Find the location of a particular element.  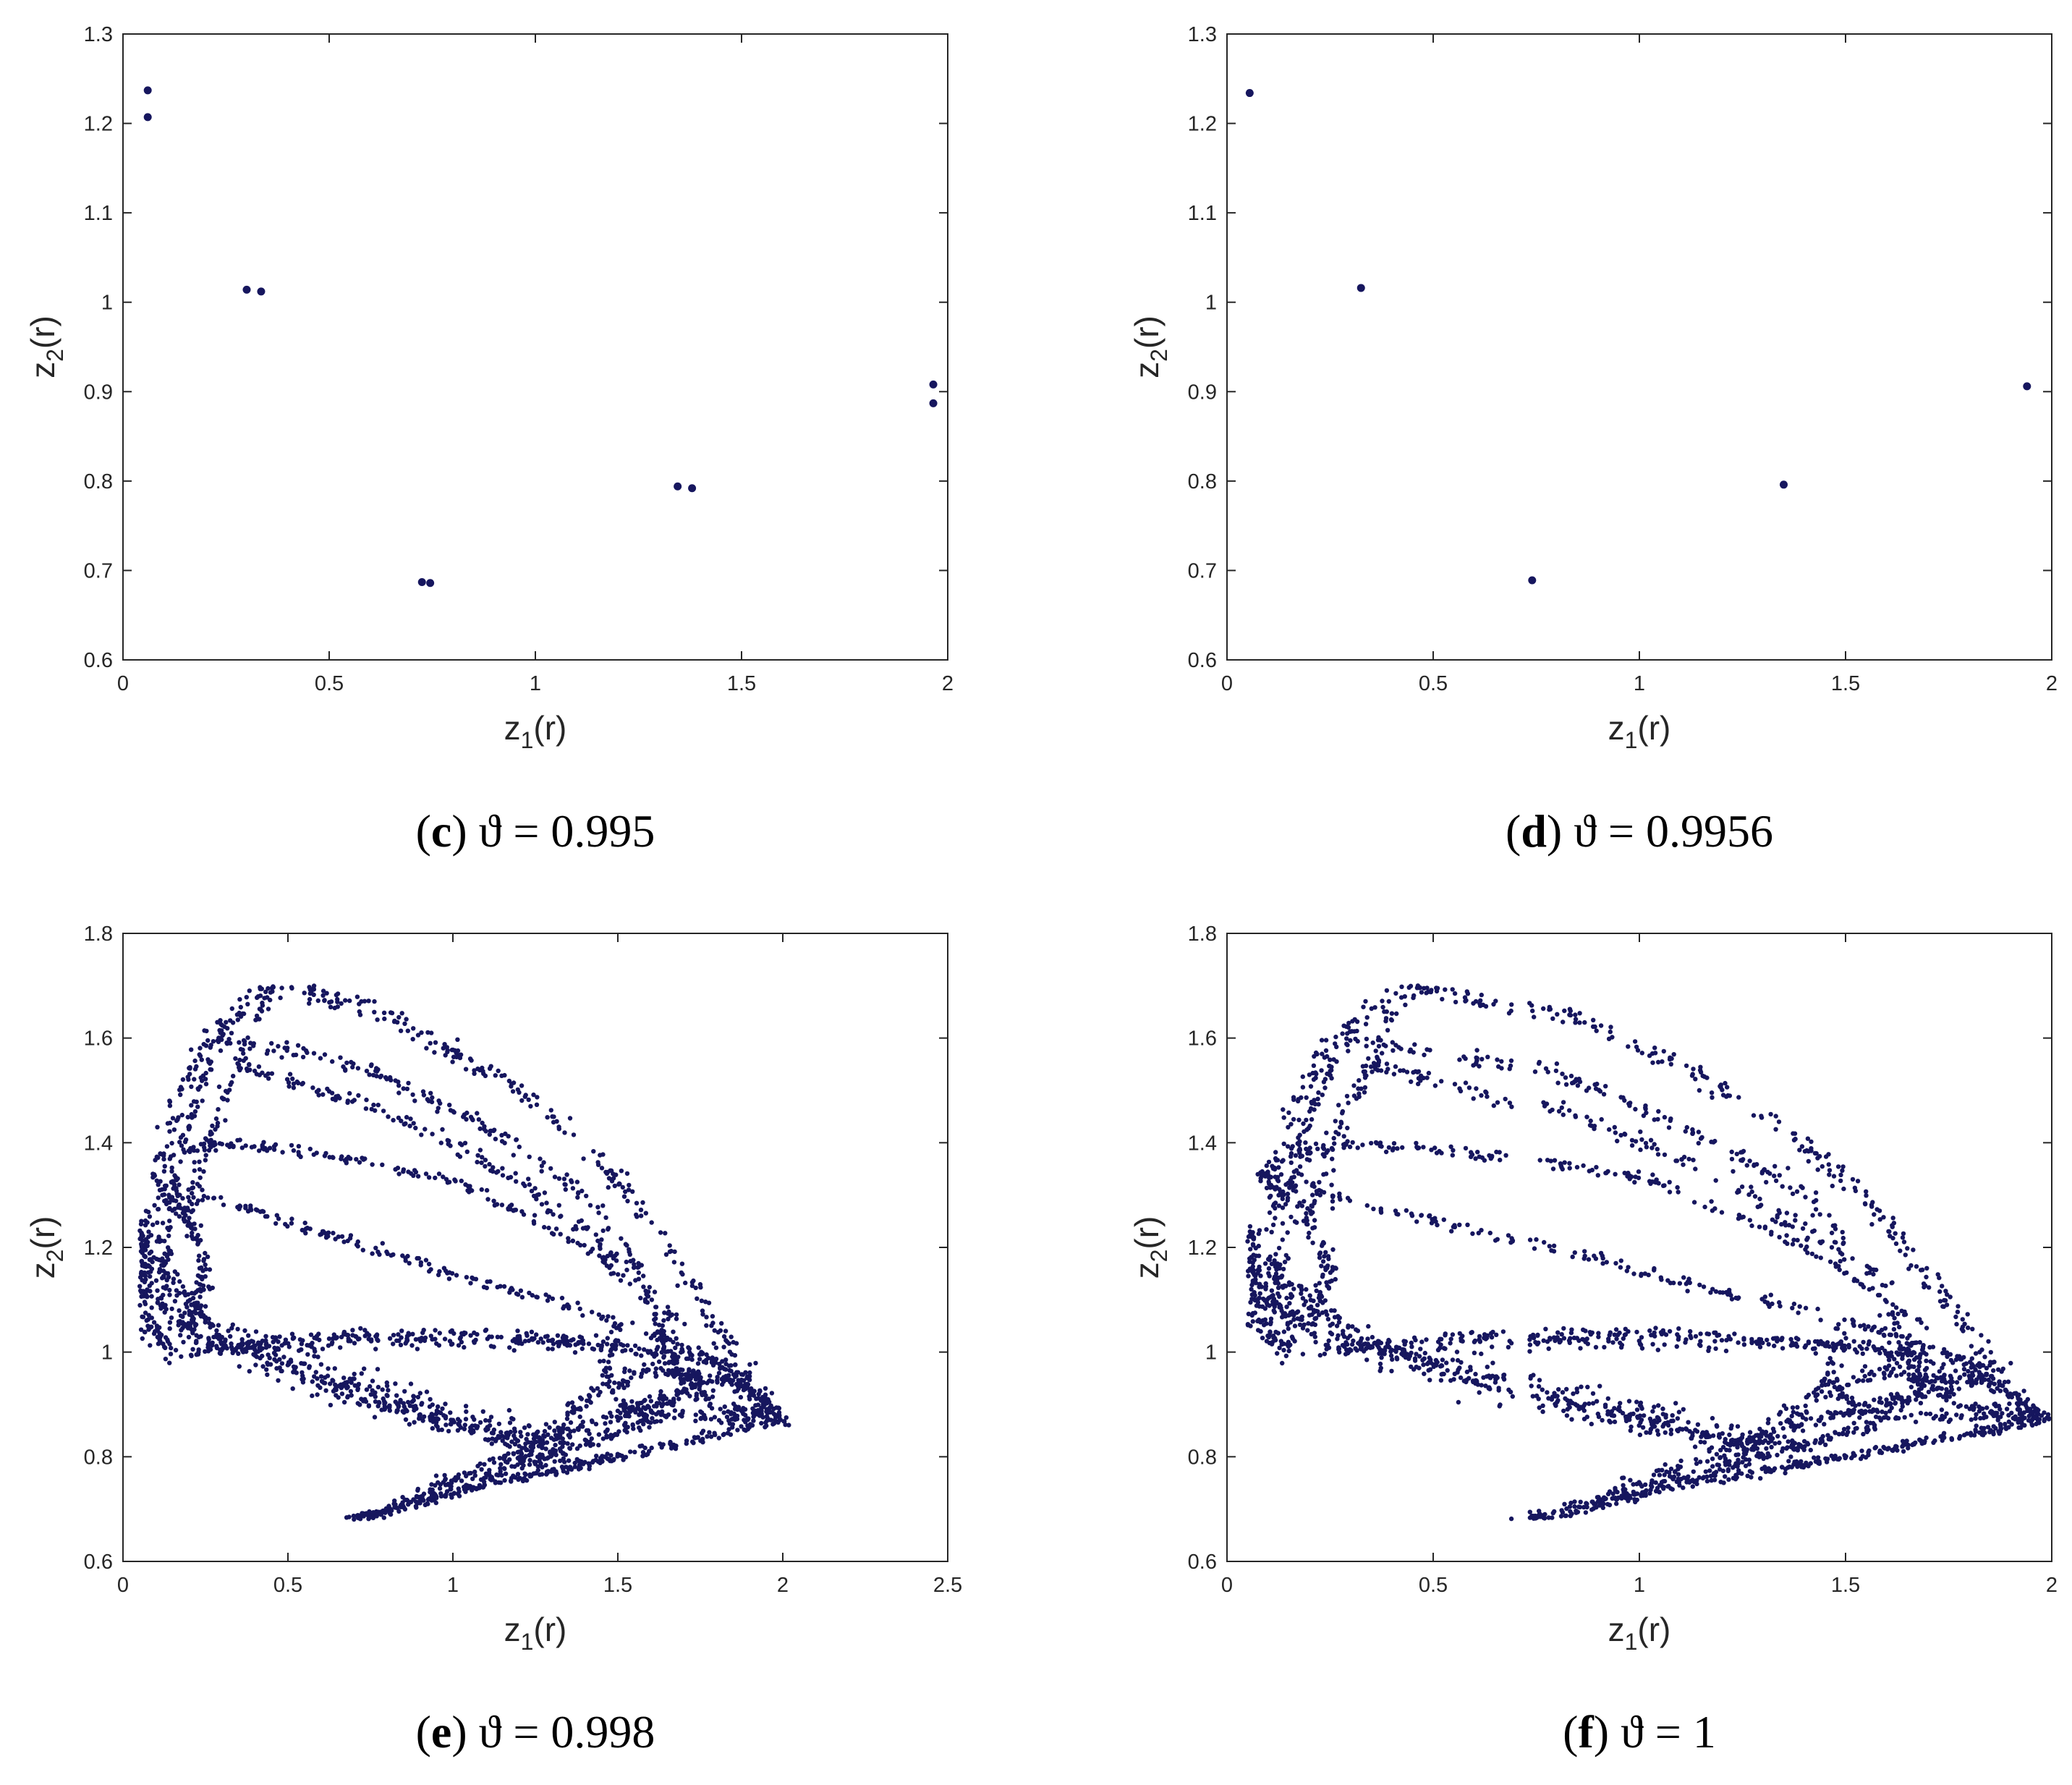

x-tick-label: 1 is located at coordinates (1639, 1585).